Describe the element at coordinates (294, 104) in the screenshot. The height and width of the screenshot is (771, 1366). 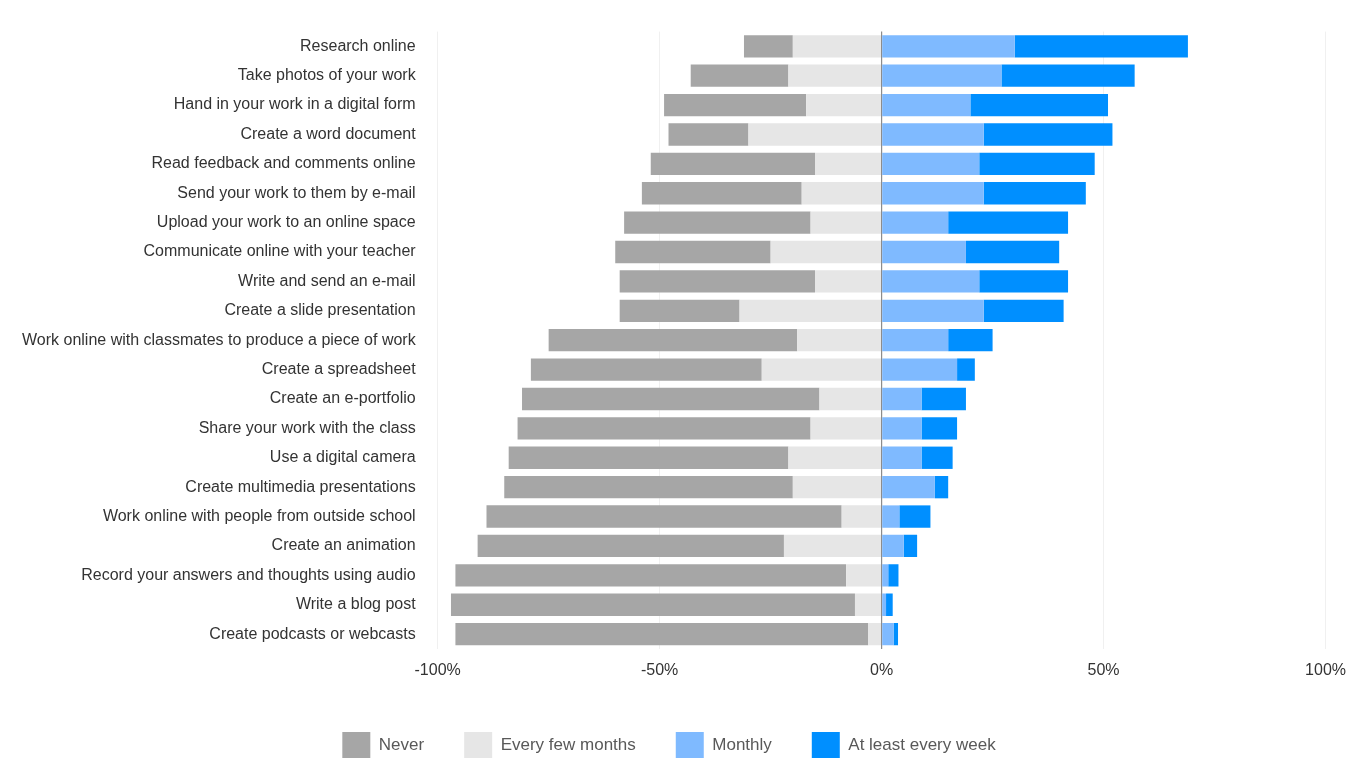
I see `y-tick-label: Hand in your work in a digital form` at that location.